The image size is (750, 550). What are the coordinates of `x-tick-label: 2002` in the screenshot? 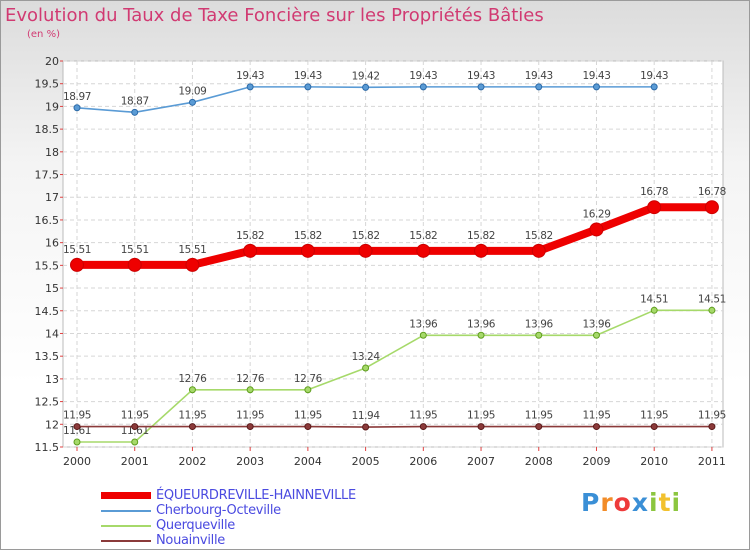 It's located at (192, 461).